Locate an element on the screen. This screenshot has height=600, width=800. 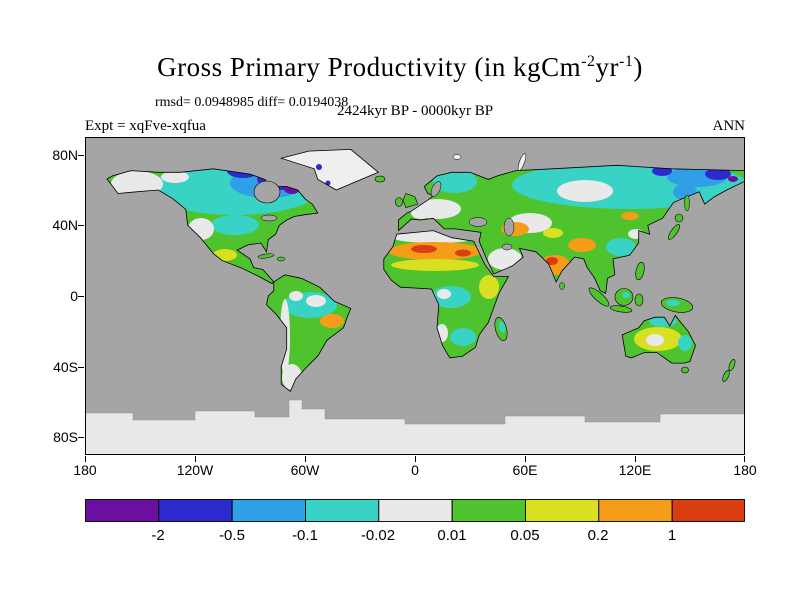
caspian-sea is located at coordinates (509, 227).